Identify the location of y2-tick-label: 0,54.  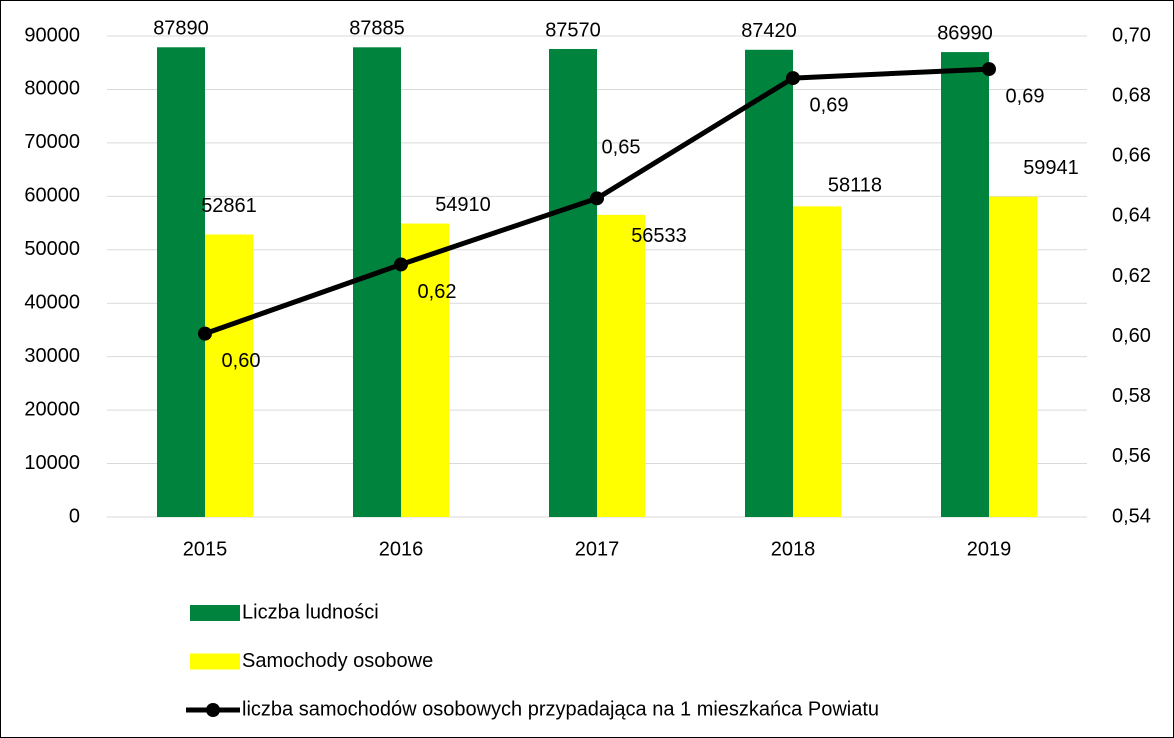
(1131, 516).